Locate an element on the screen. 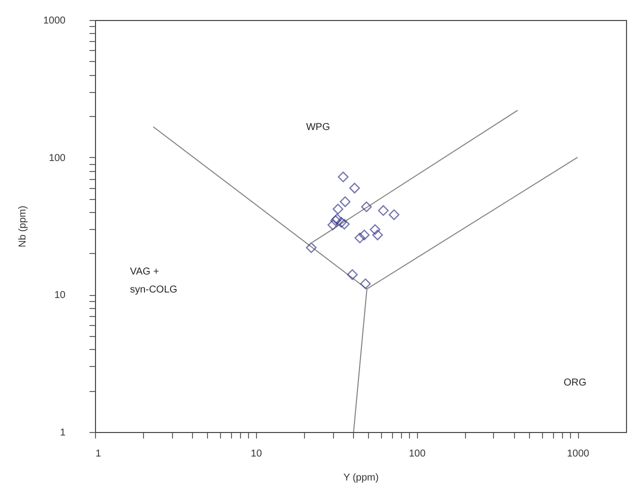 The image size is (628, 496). y-axis-title: Nb (ppm) is located at coordinates (22, 227).